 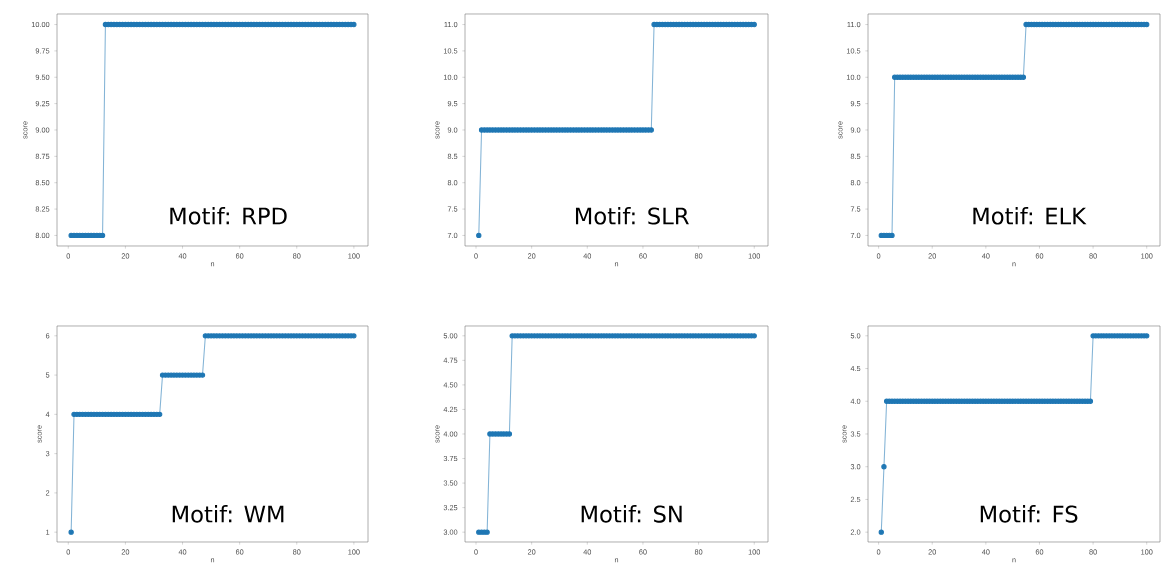 What do you see at coordinates (1029, 514) in the screenshot?
I see `annotation: Motif: FS` at bounding box center [1029, 514].